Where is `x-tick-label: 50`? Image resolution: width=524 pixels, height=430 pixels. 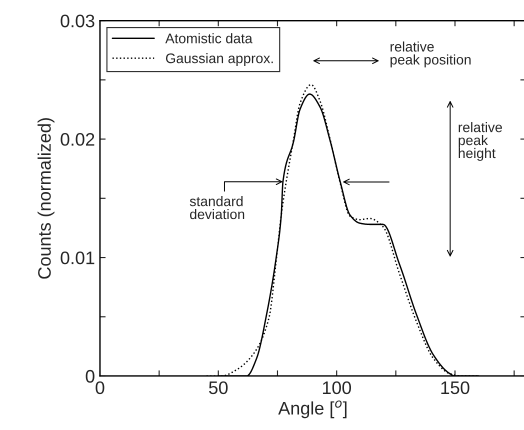 x-tick-label: 50 is located at coordinates (218, 387).